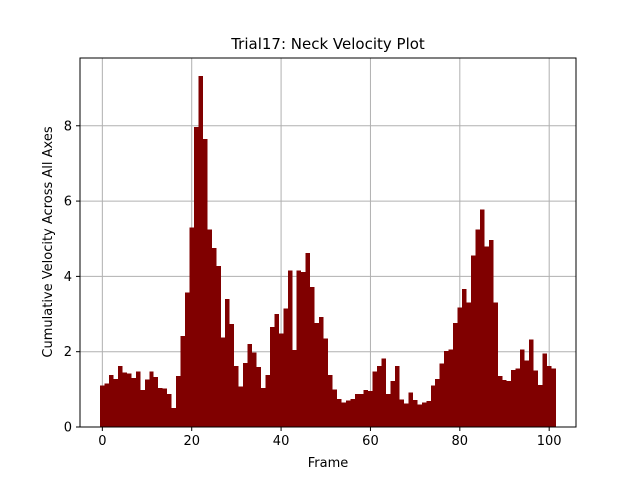 The height and width of the screenshot is (480, 640). What do you see at coordinates (68, 202) in the screenshot?
I see `y-tick-label: 6` at bounding box center [68, 202].